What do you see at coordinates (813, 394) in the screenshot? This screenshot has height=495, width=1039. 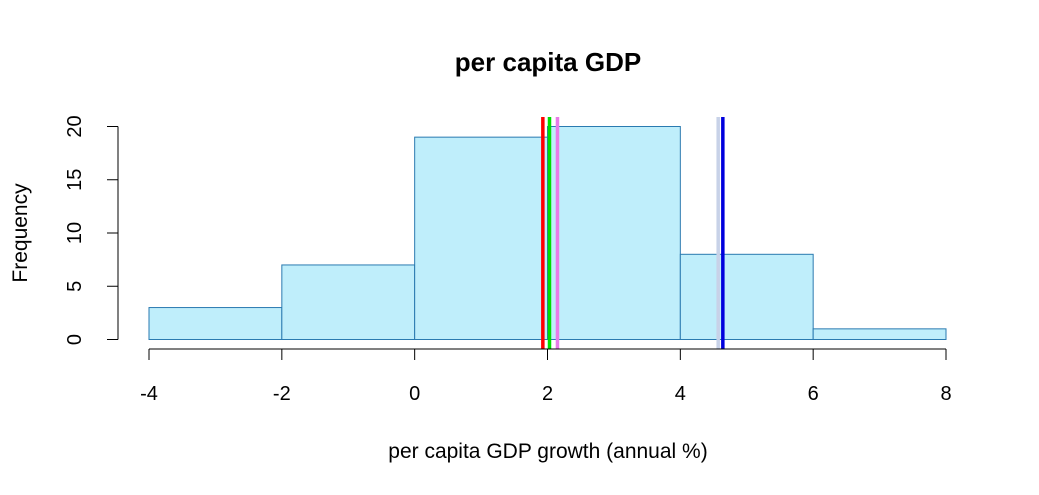 I see `x-tick-label: 6` at bounding box center [813, 394].